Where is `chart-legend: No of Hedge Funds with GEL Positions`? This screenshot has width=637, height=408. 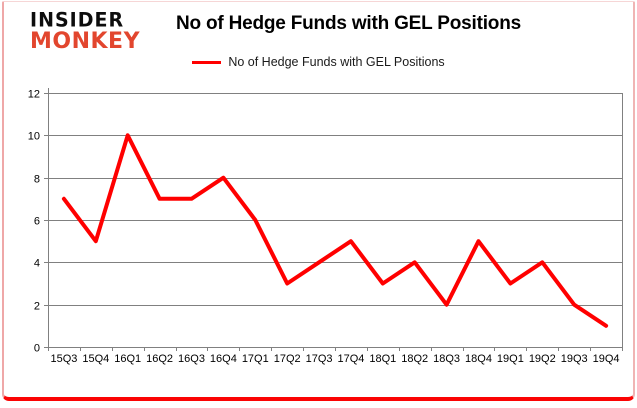 chart-legend: No of Hedge Funds with GEL Positions is located at coordinates (318, 62).